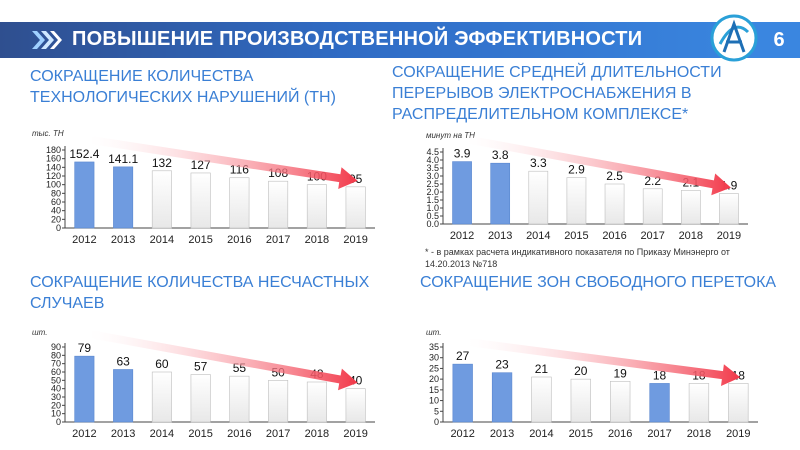  Describe the element at coordinates (53, 185) in the screenshot. I see `y-tick-label: 100` at that location.